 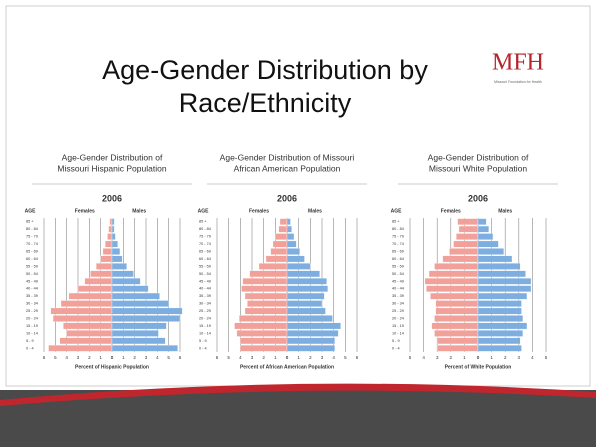 What do you see at coordinates (203, 348) in the screenshot?
I see `y-tick-label: 0 - 4` at bounding box center [203, 348].